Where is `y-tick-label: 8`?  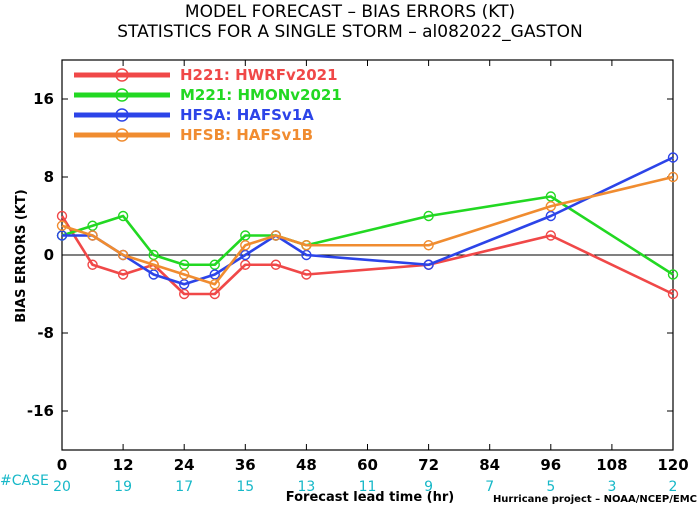 y-tick-label: 8 is located at coordinates (49, 177).